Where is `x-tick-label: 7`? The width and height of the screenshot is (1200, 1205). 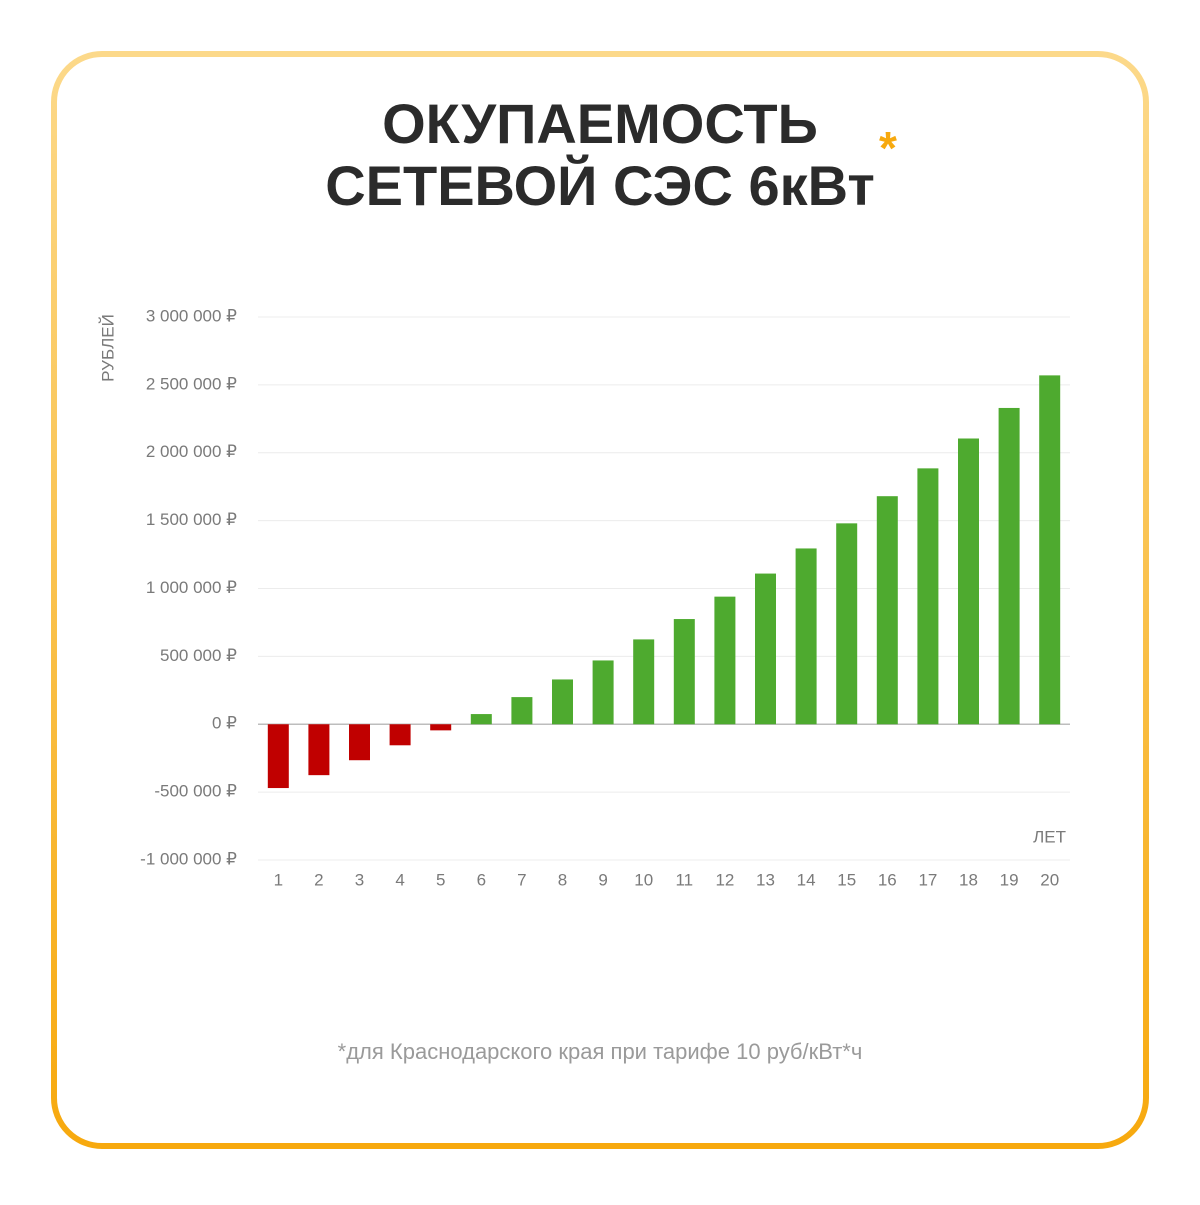 x-tick-label: 7 is located at coordinates (521, 879).